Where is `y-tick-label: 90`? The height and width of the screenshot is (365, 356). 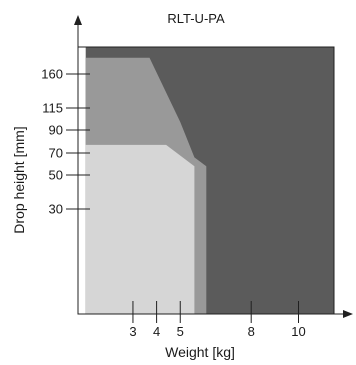 y-tick-label: 90 is located at coordinates (56, 130).